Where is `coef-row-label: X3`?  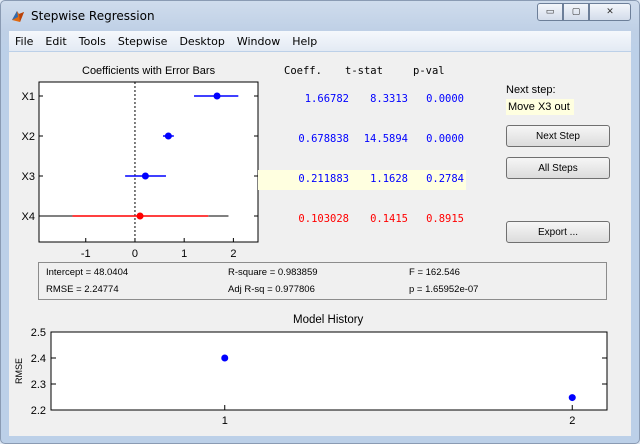 coef-row-label: X3 is located at coordinates (28, 177).